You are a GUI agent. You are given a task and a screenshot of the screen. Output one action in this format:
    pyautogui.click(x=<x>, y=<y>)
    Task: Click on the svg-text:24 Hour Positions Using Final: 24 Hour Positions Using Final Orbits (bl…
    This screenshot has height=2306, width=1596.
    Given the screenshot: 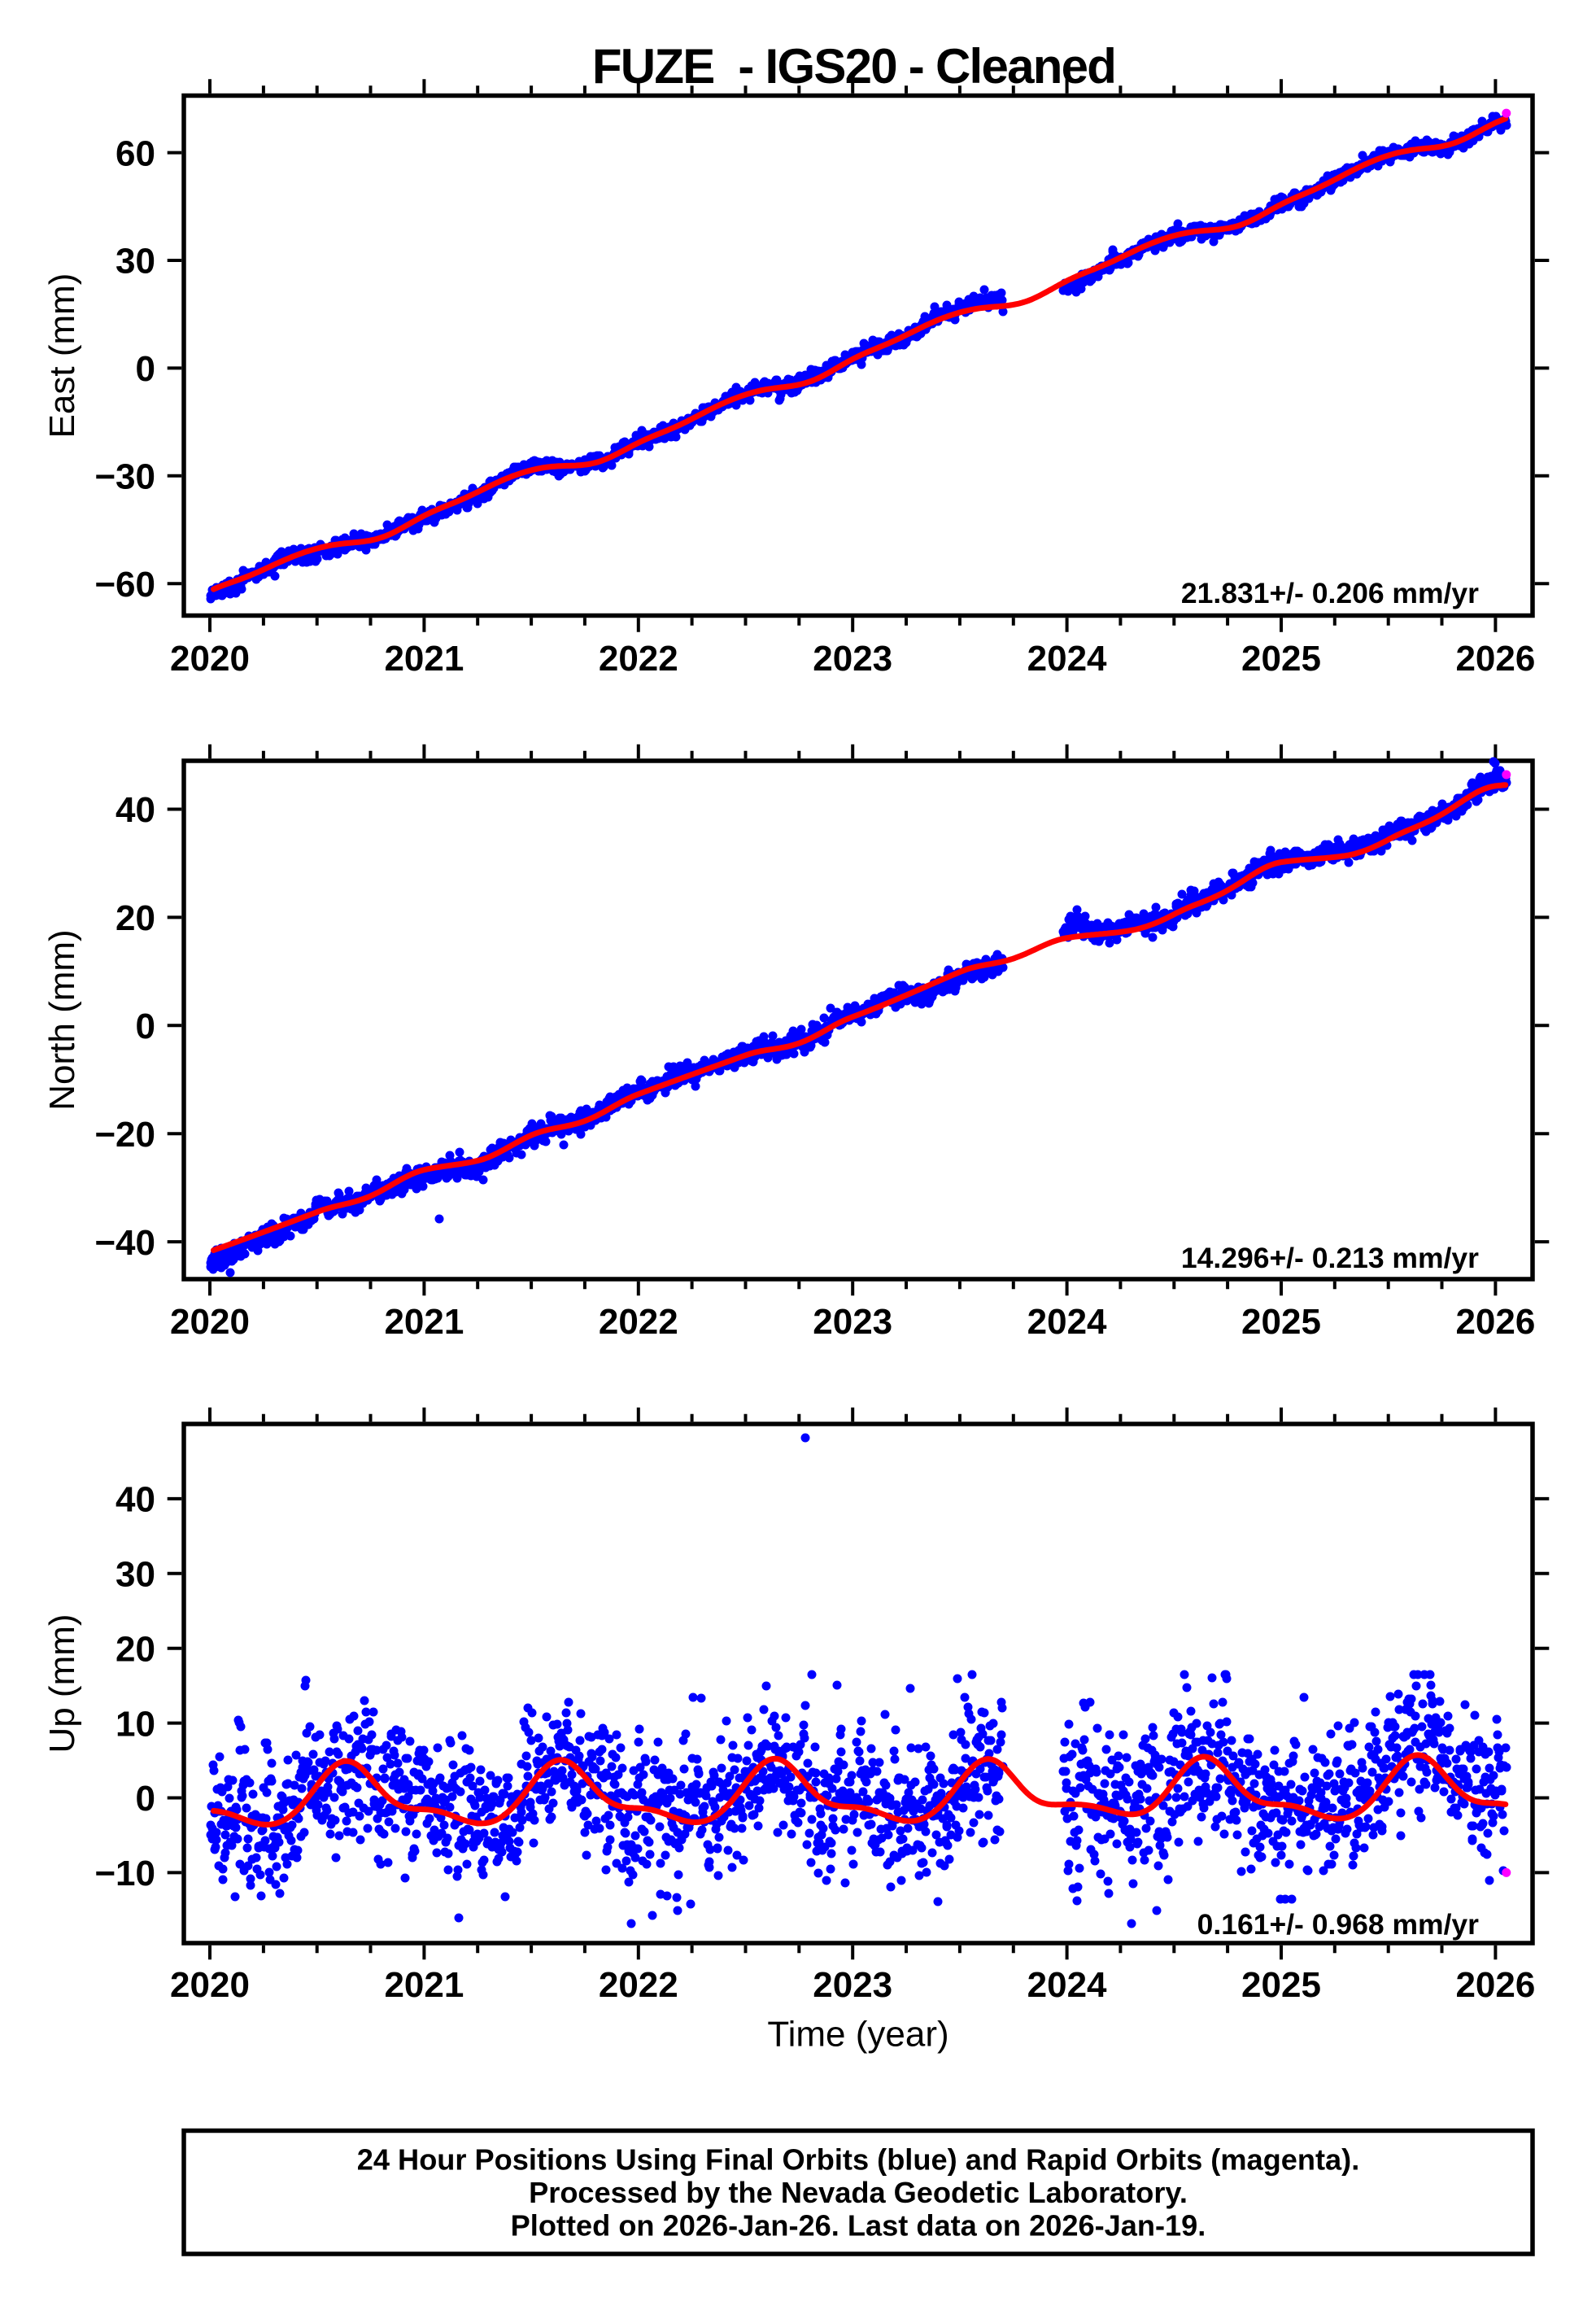 What is the action you would take?
    pyautogui.click(x=858, y=2159)
    